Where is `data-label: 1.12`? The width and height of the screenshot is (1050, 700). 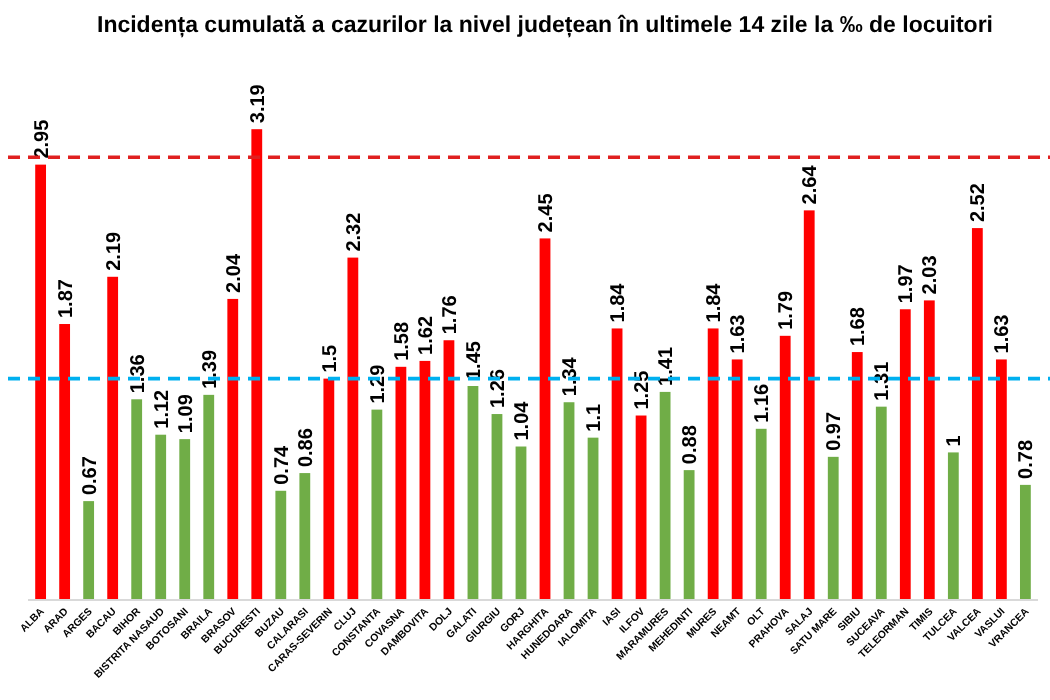
data-label: 1.12 is located at coordinates (162, 408).